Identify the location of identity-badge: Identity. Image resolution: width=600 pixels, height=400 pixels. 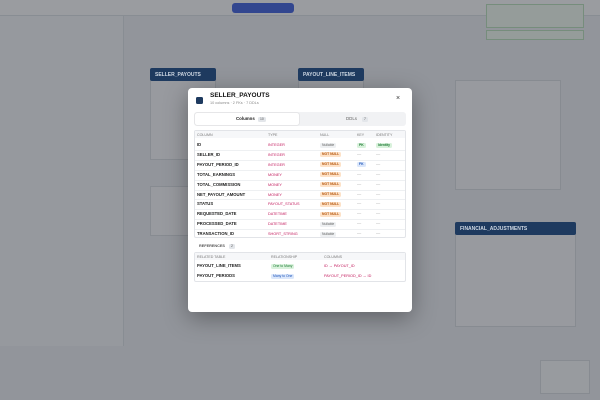
(384, 145).